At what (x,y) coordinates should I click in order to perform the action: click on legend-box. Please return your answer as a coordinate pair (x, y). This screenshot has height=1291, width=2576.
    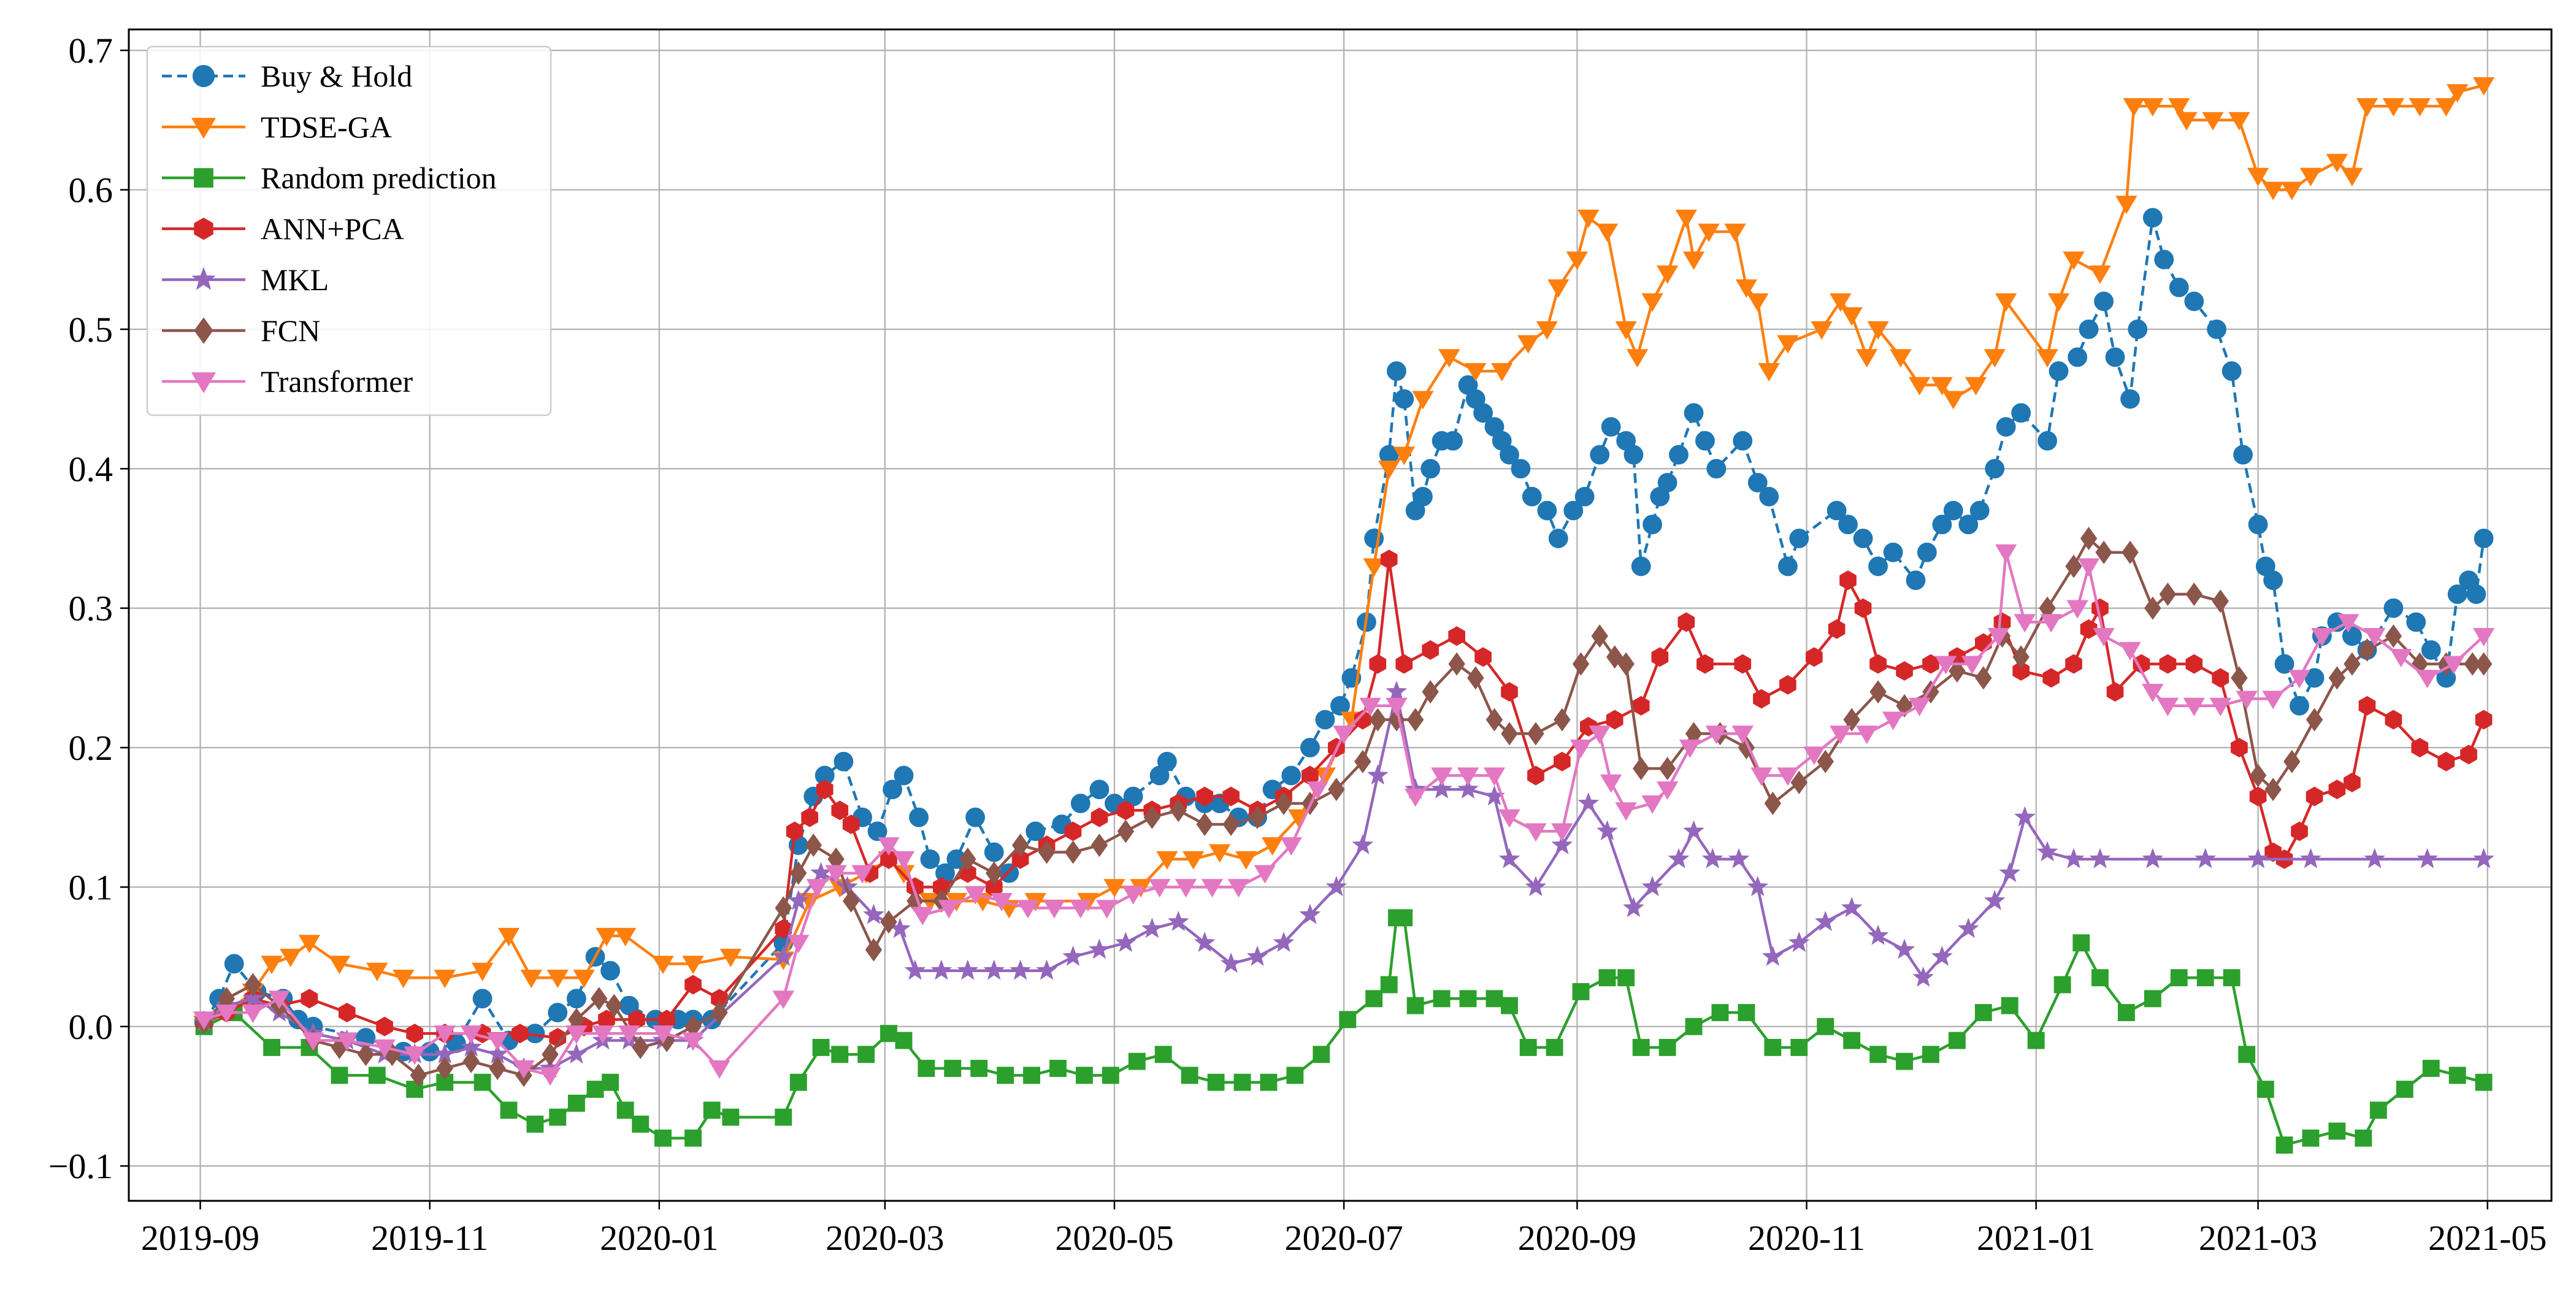
    Looking at the image, I should click on (349, 230).